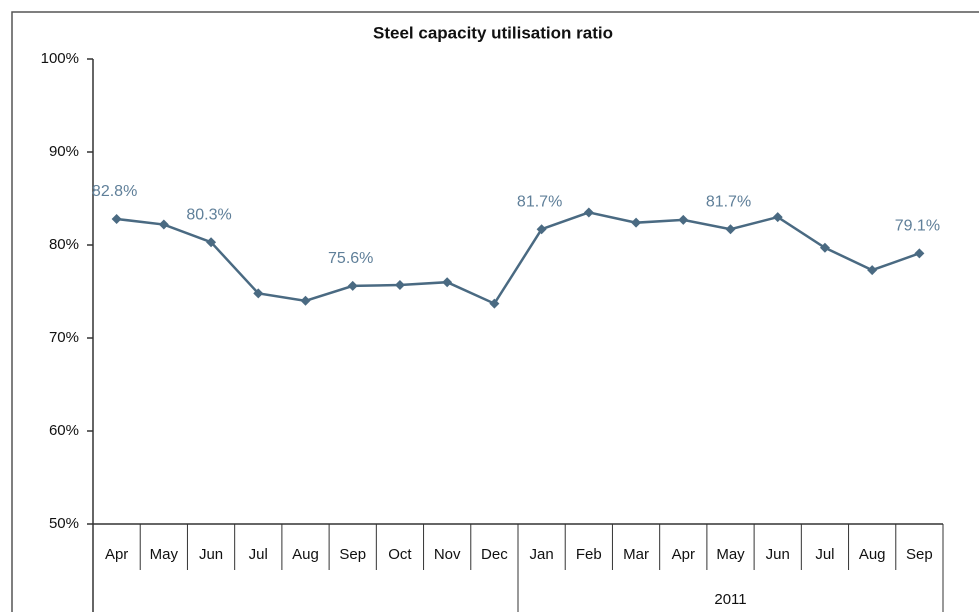 This screenshot has width=979, height=612. What do you see at coordinates (400, 554) in the screenshot?
I see `x-tick-label: Oct` at bounding box center [400, 554].